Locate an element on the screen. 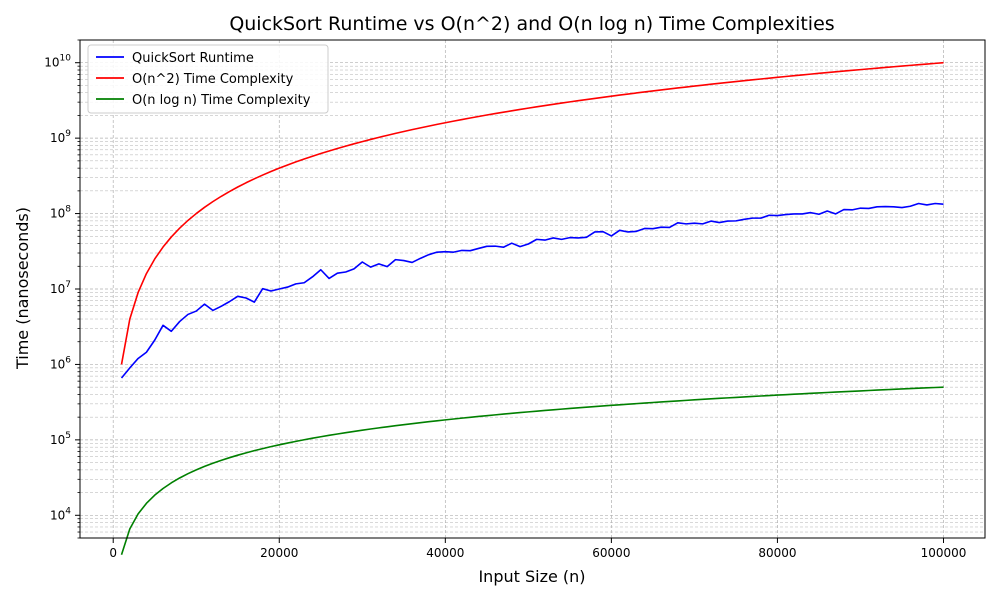 The height and width of the screenshot is (600, 1000). y-tick-label: 10⁸ is located at coordinates (60, 213).